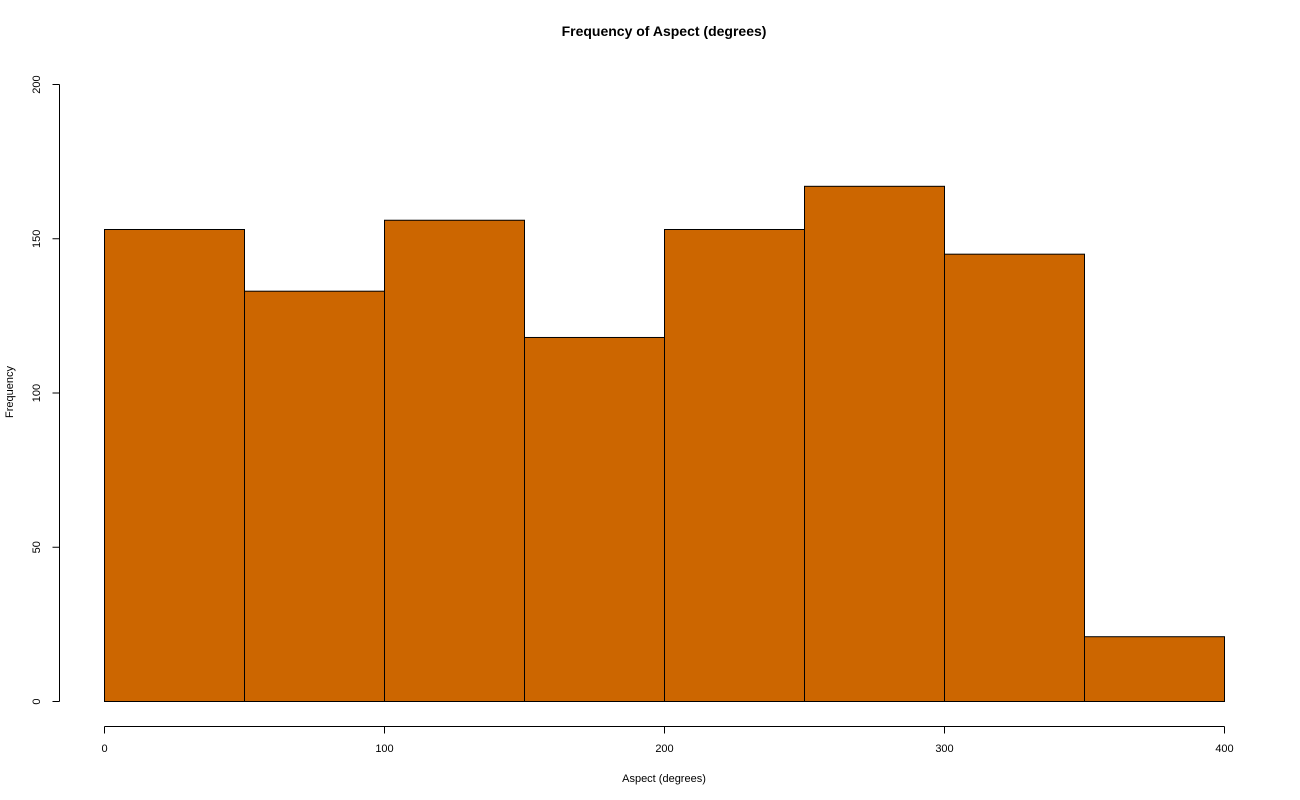 This screenshot has width=1300, height=800. What do you see at coordinates (37, 547) in the screenshot?
I see `y-tick-label-50: 50` at bounding box center [37, 547].